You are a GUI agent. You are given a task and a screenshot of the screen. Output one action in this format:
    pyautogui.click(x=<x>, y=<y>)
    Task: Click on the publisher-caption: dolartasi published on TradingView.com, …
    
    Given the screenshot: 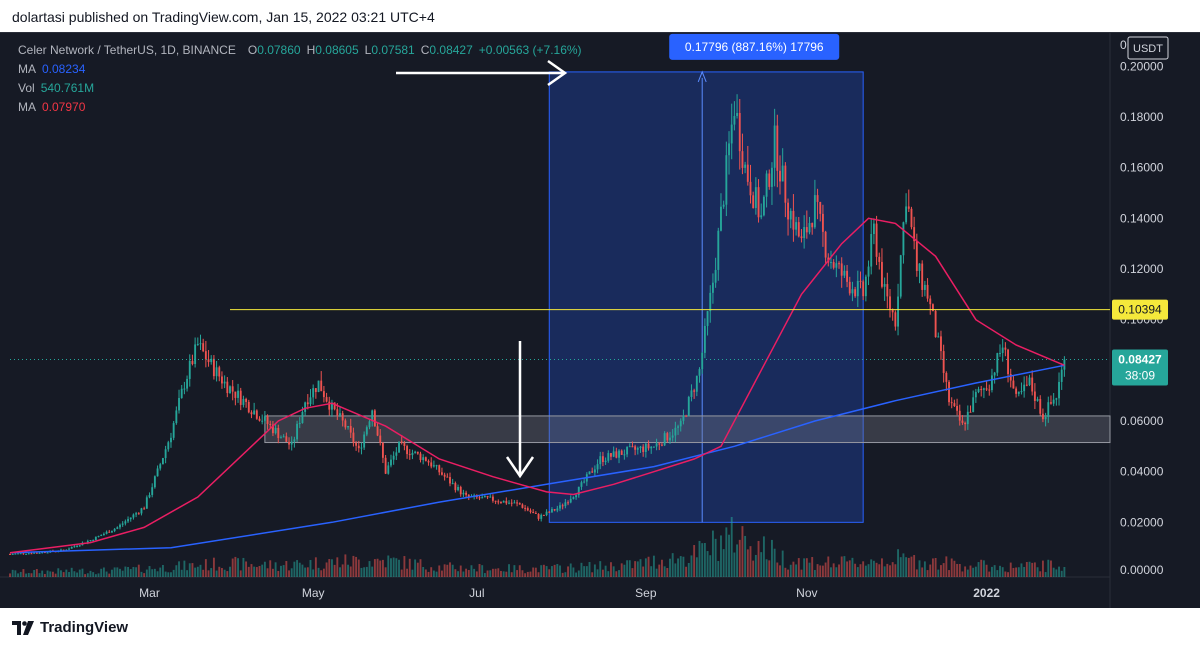 What is the action you would take?
    pyautogui.click(x=223, y=17)
    